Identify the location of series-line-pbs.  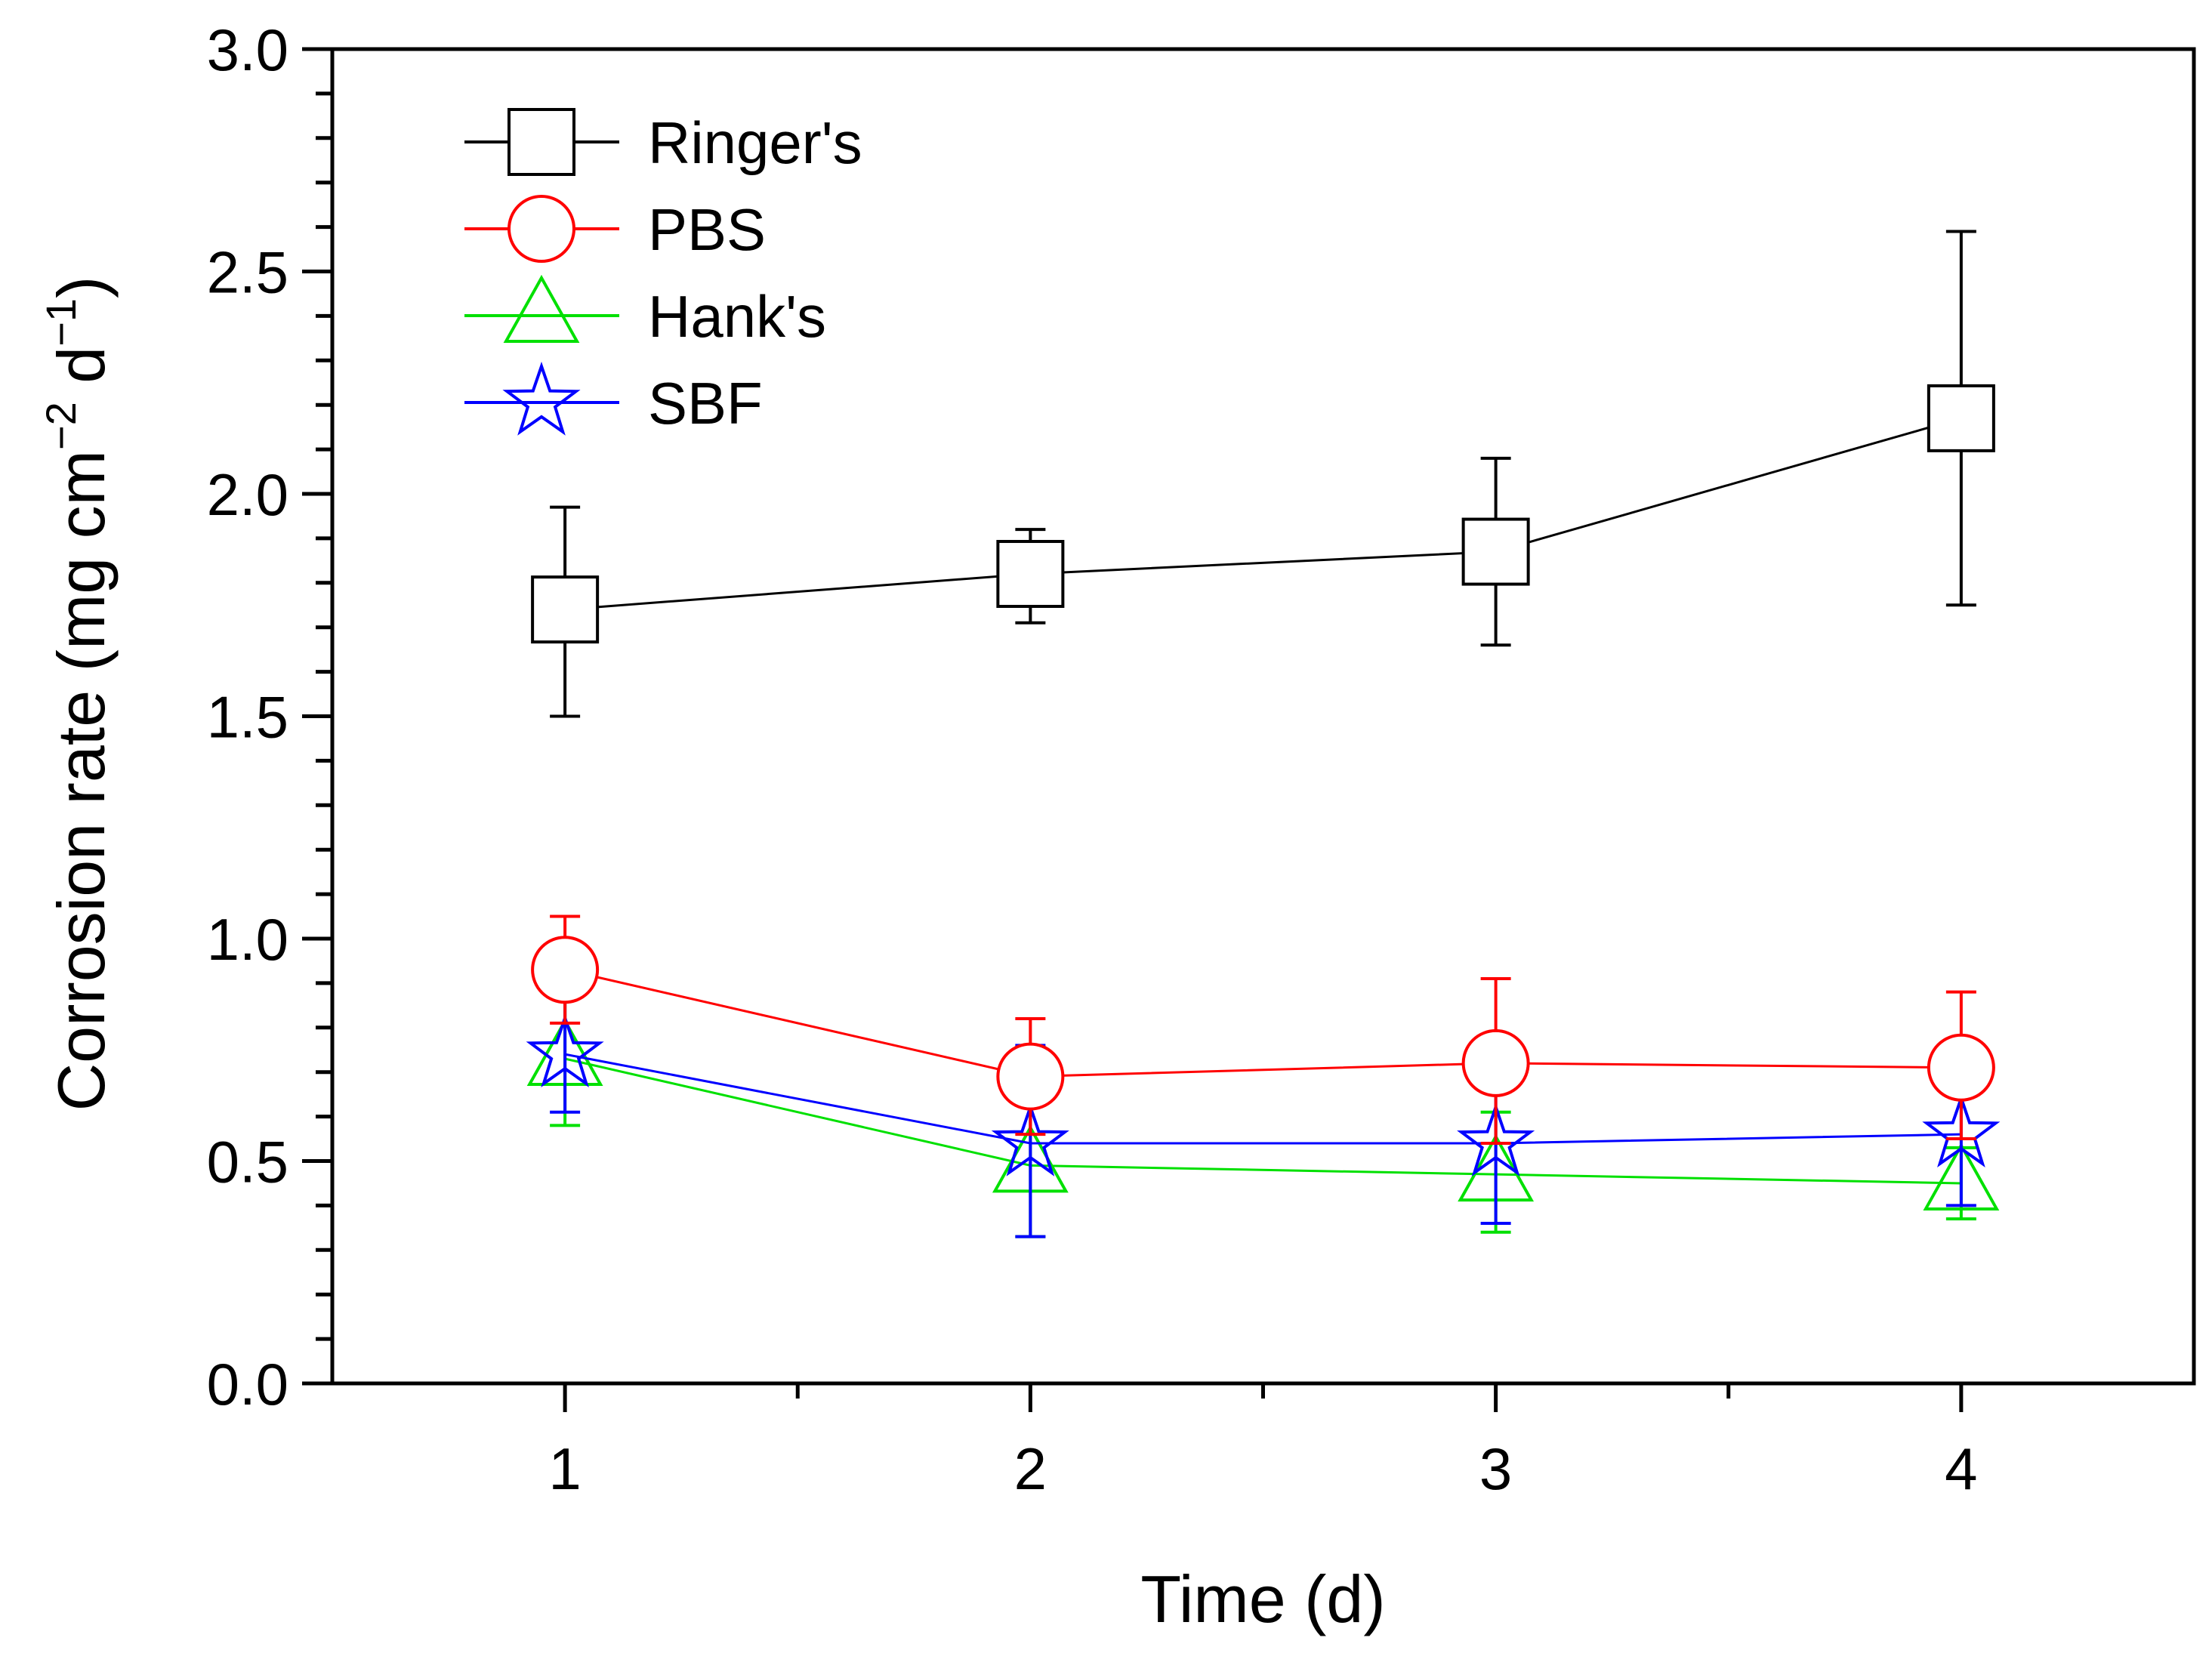
(1262, 1023).